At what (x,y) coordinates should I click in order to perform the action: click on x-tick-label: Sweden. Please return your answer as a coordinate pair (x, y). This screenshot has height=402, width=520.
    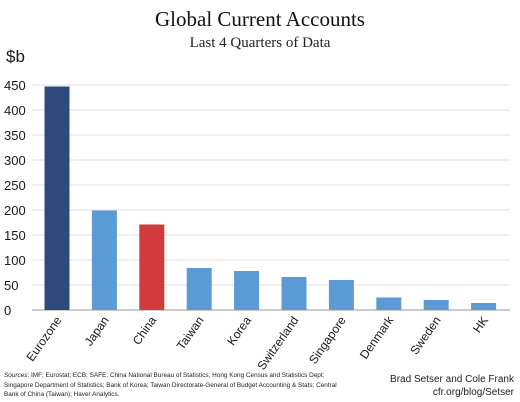
    Looking at the image, I should click on (425, 336).